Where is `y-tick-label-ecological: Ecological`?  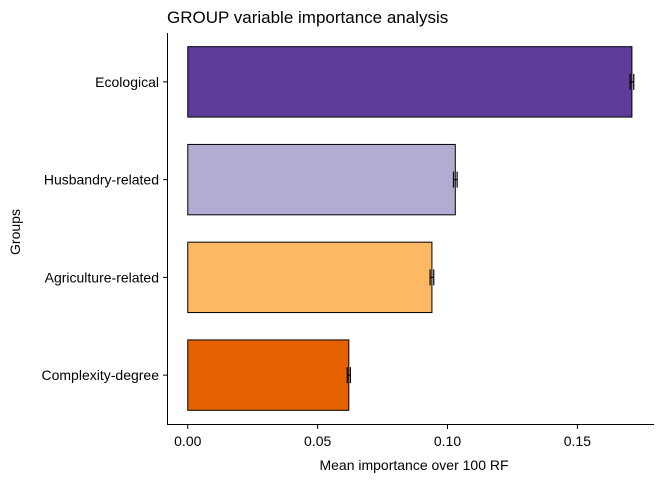 y-tick-label-ecological: Ecological is located at coordinates (127, 82).